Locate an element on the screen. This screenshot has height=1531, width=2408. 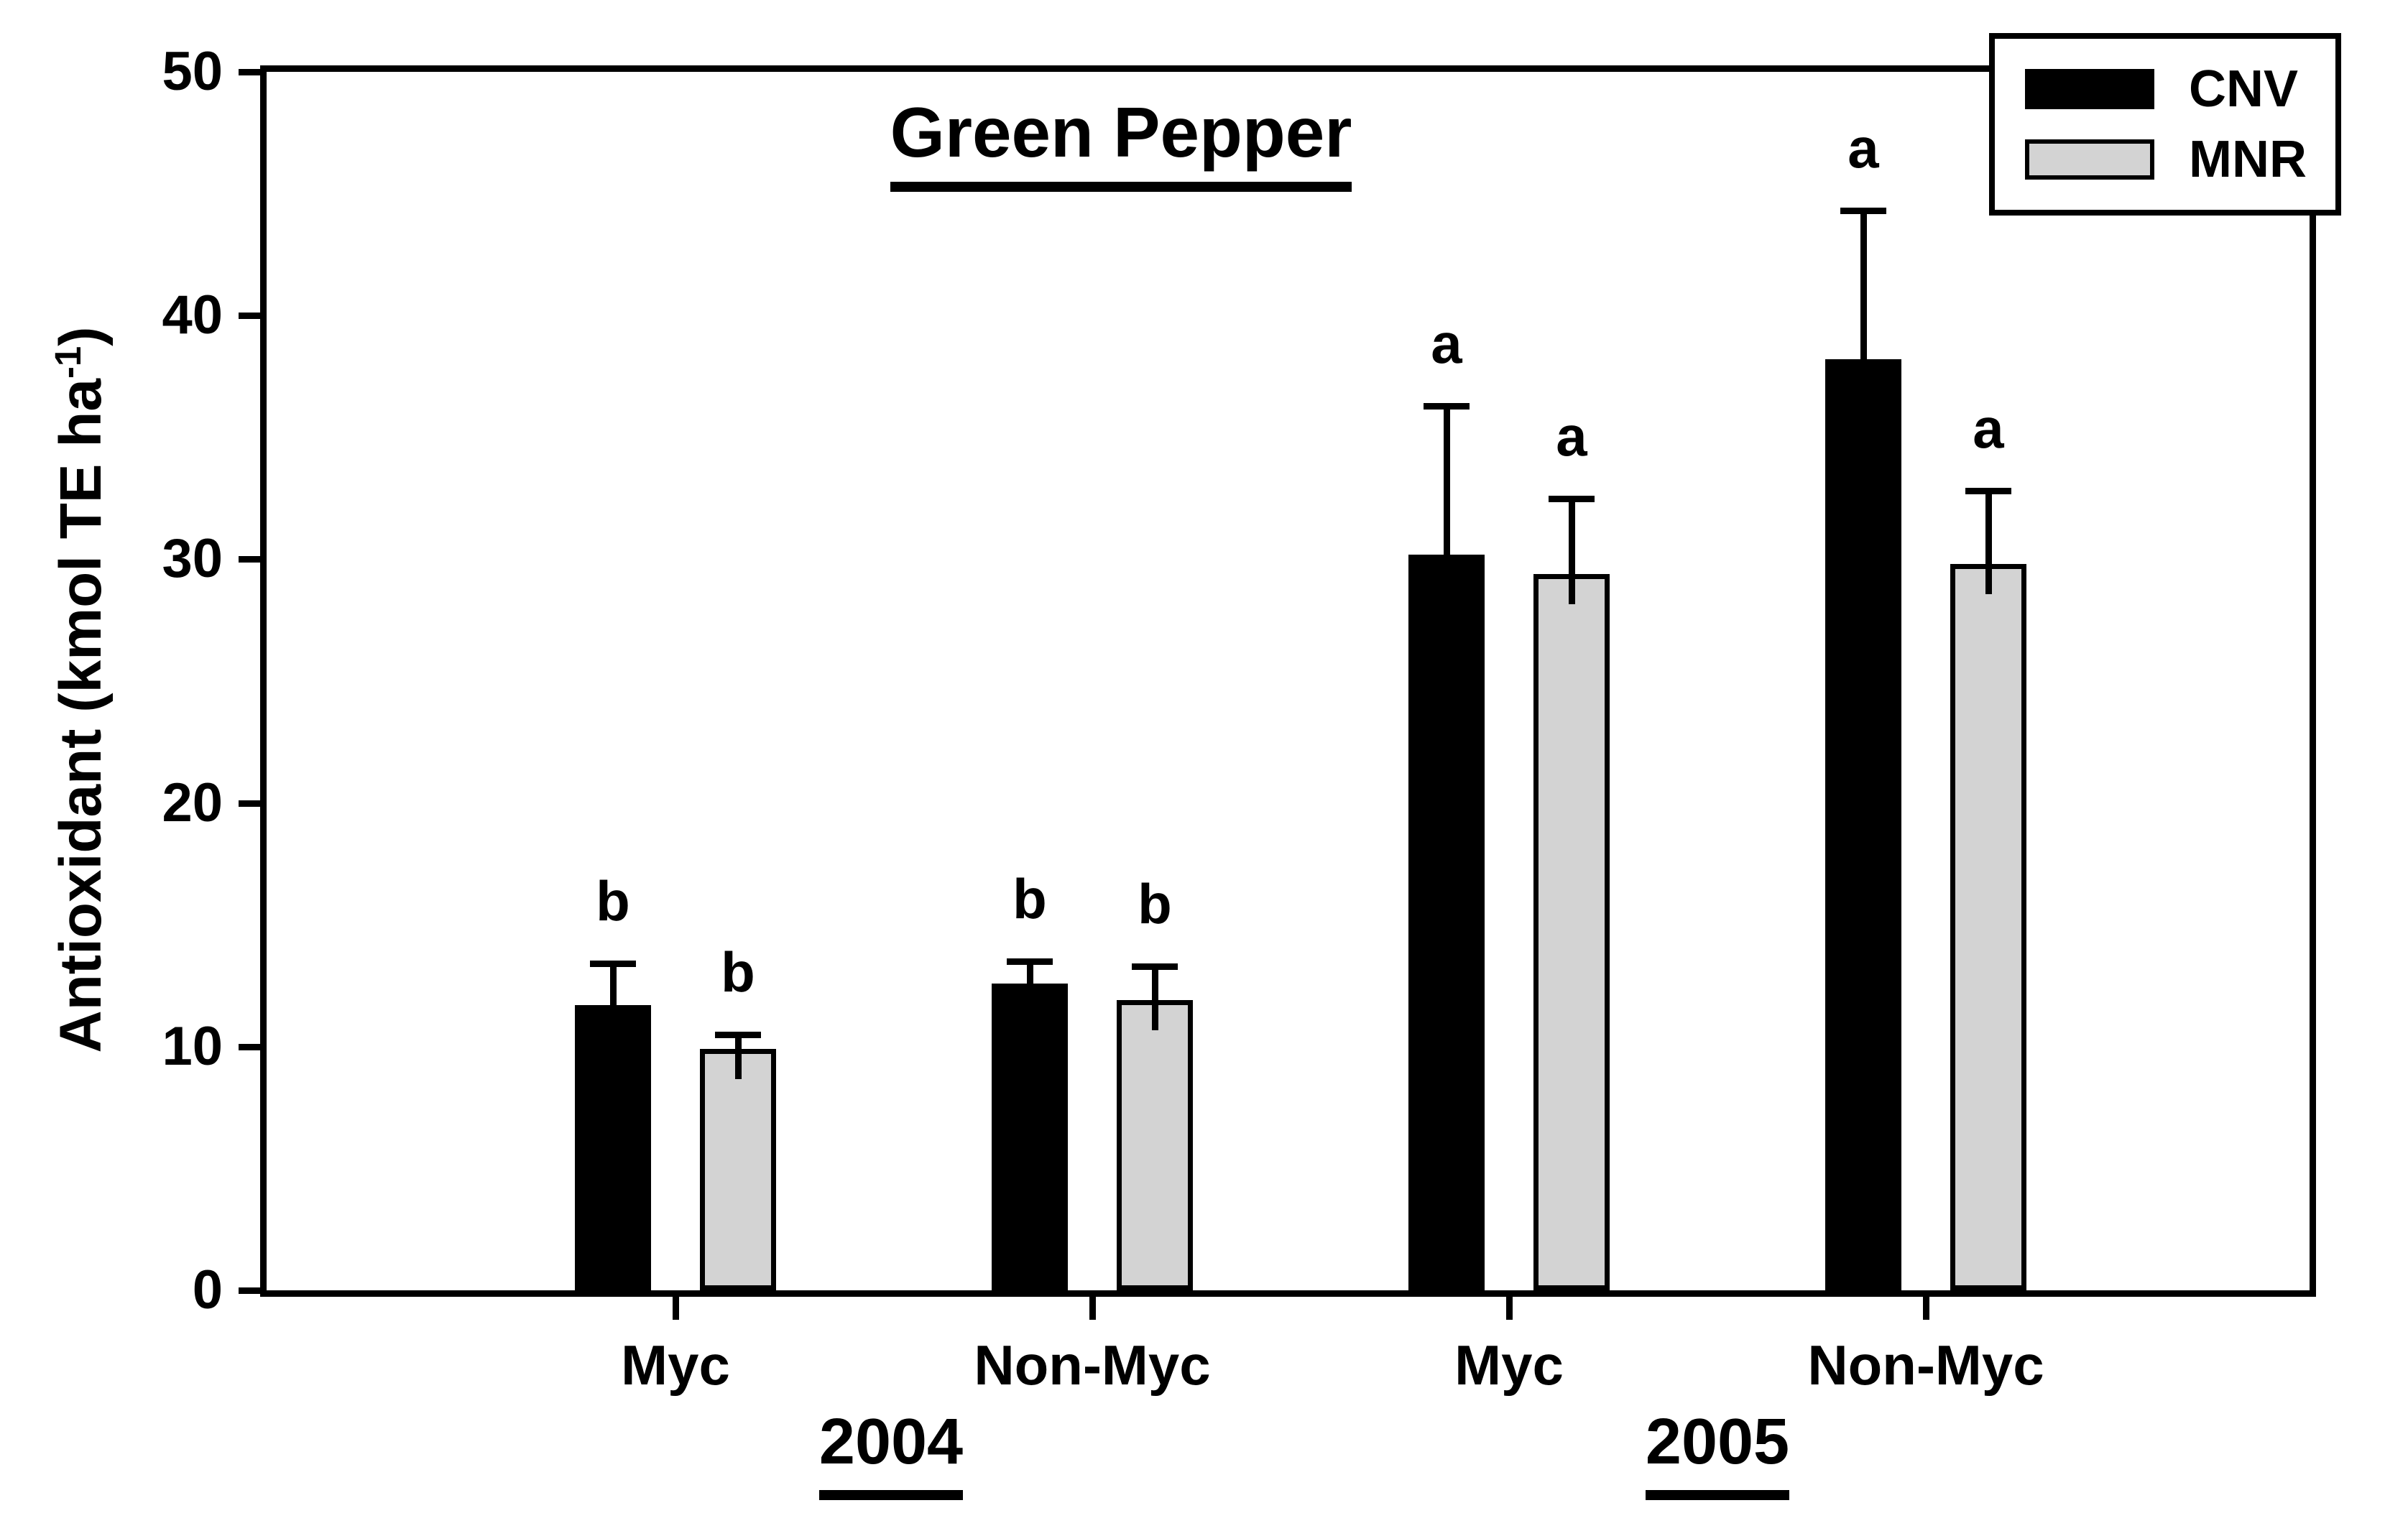
chart-title-text: Green Pepper is located at coordinates (1121, 142).